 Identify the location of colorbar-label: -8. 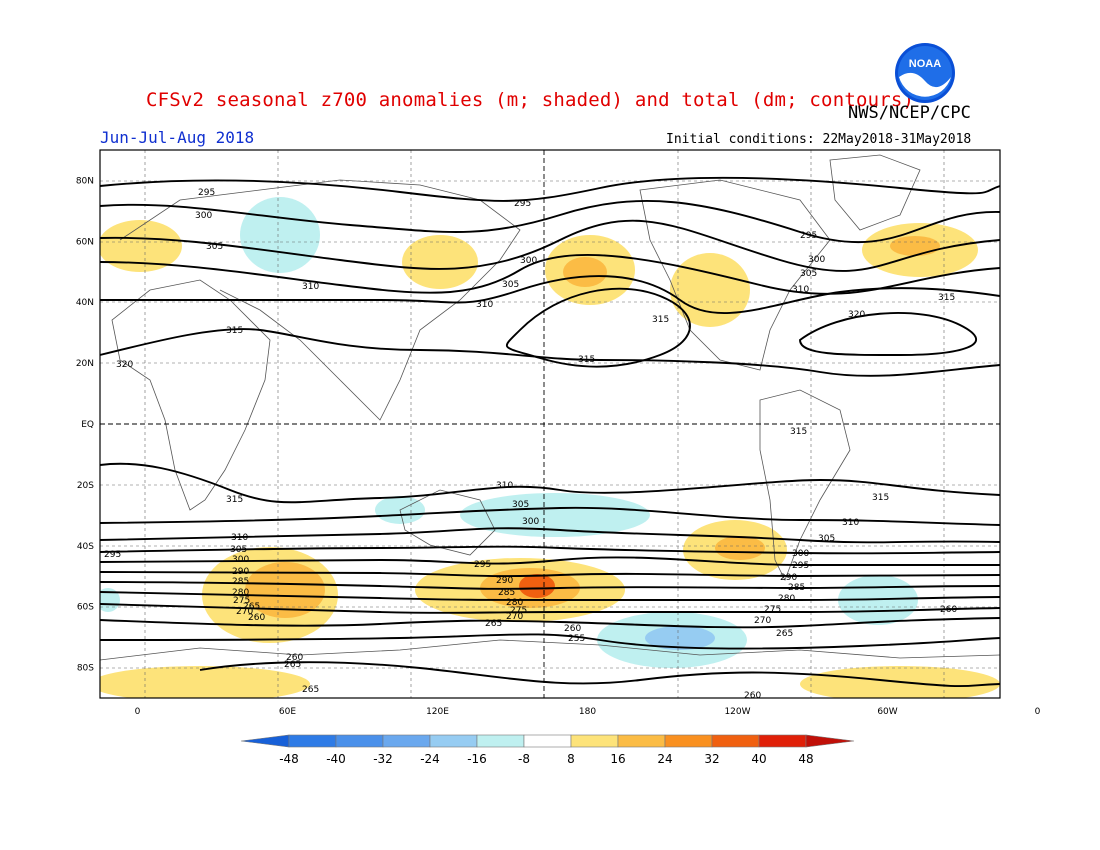
(524, 759).